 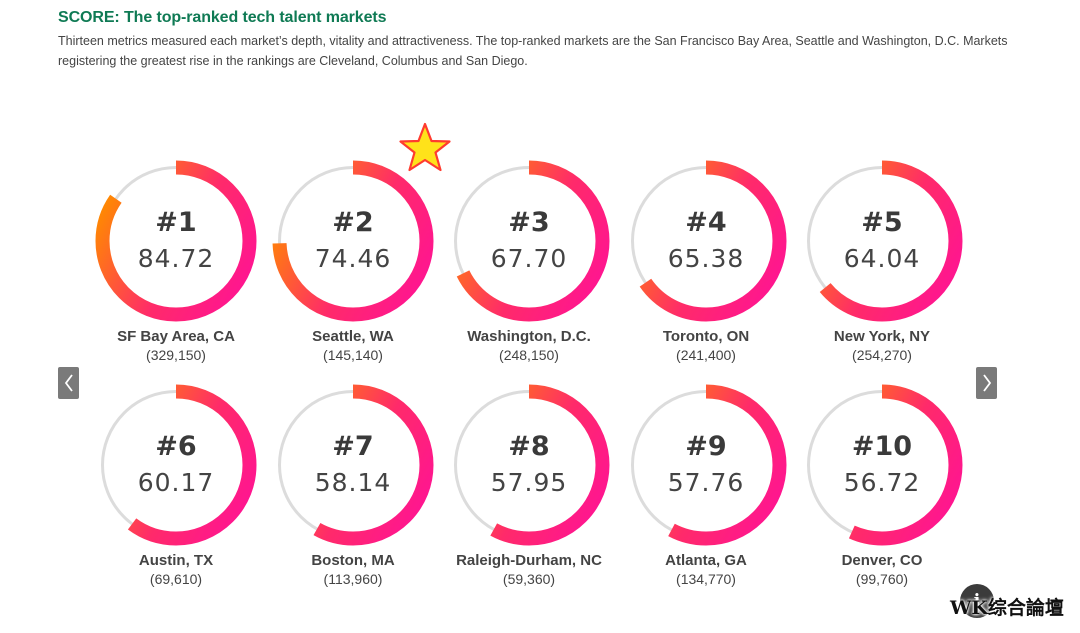 I want to click on gauge-ring: #10 56.72, so click(x=882, y=465).